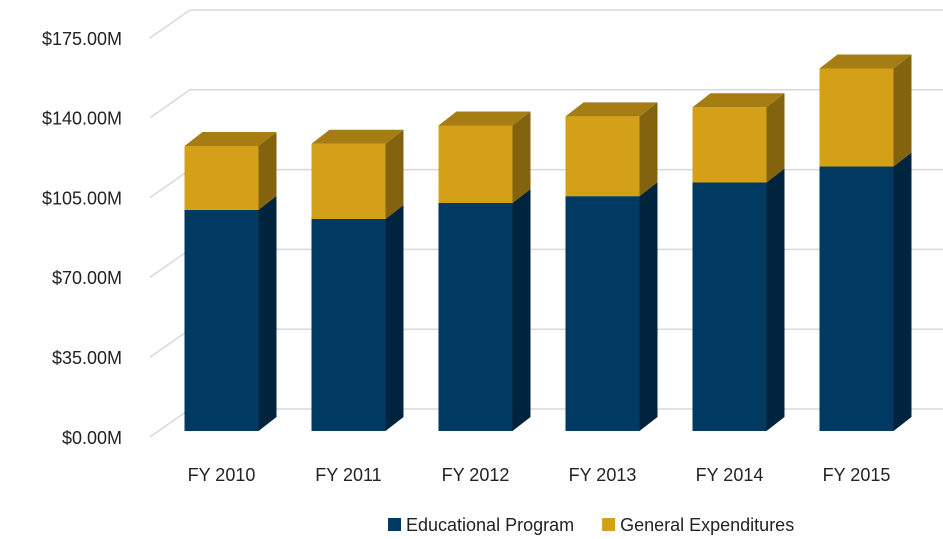 The width and height of the screenshot is (943, 539). I want to click on y-tick-label: $35.00M, so click(87, 358).